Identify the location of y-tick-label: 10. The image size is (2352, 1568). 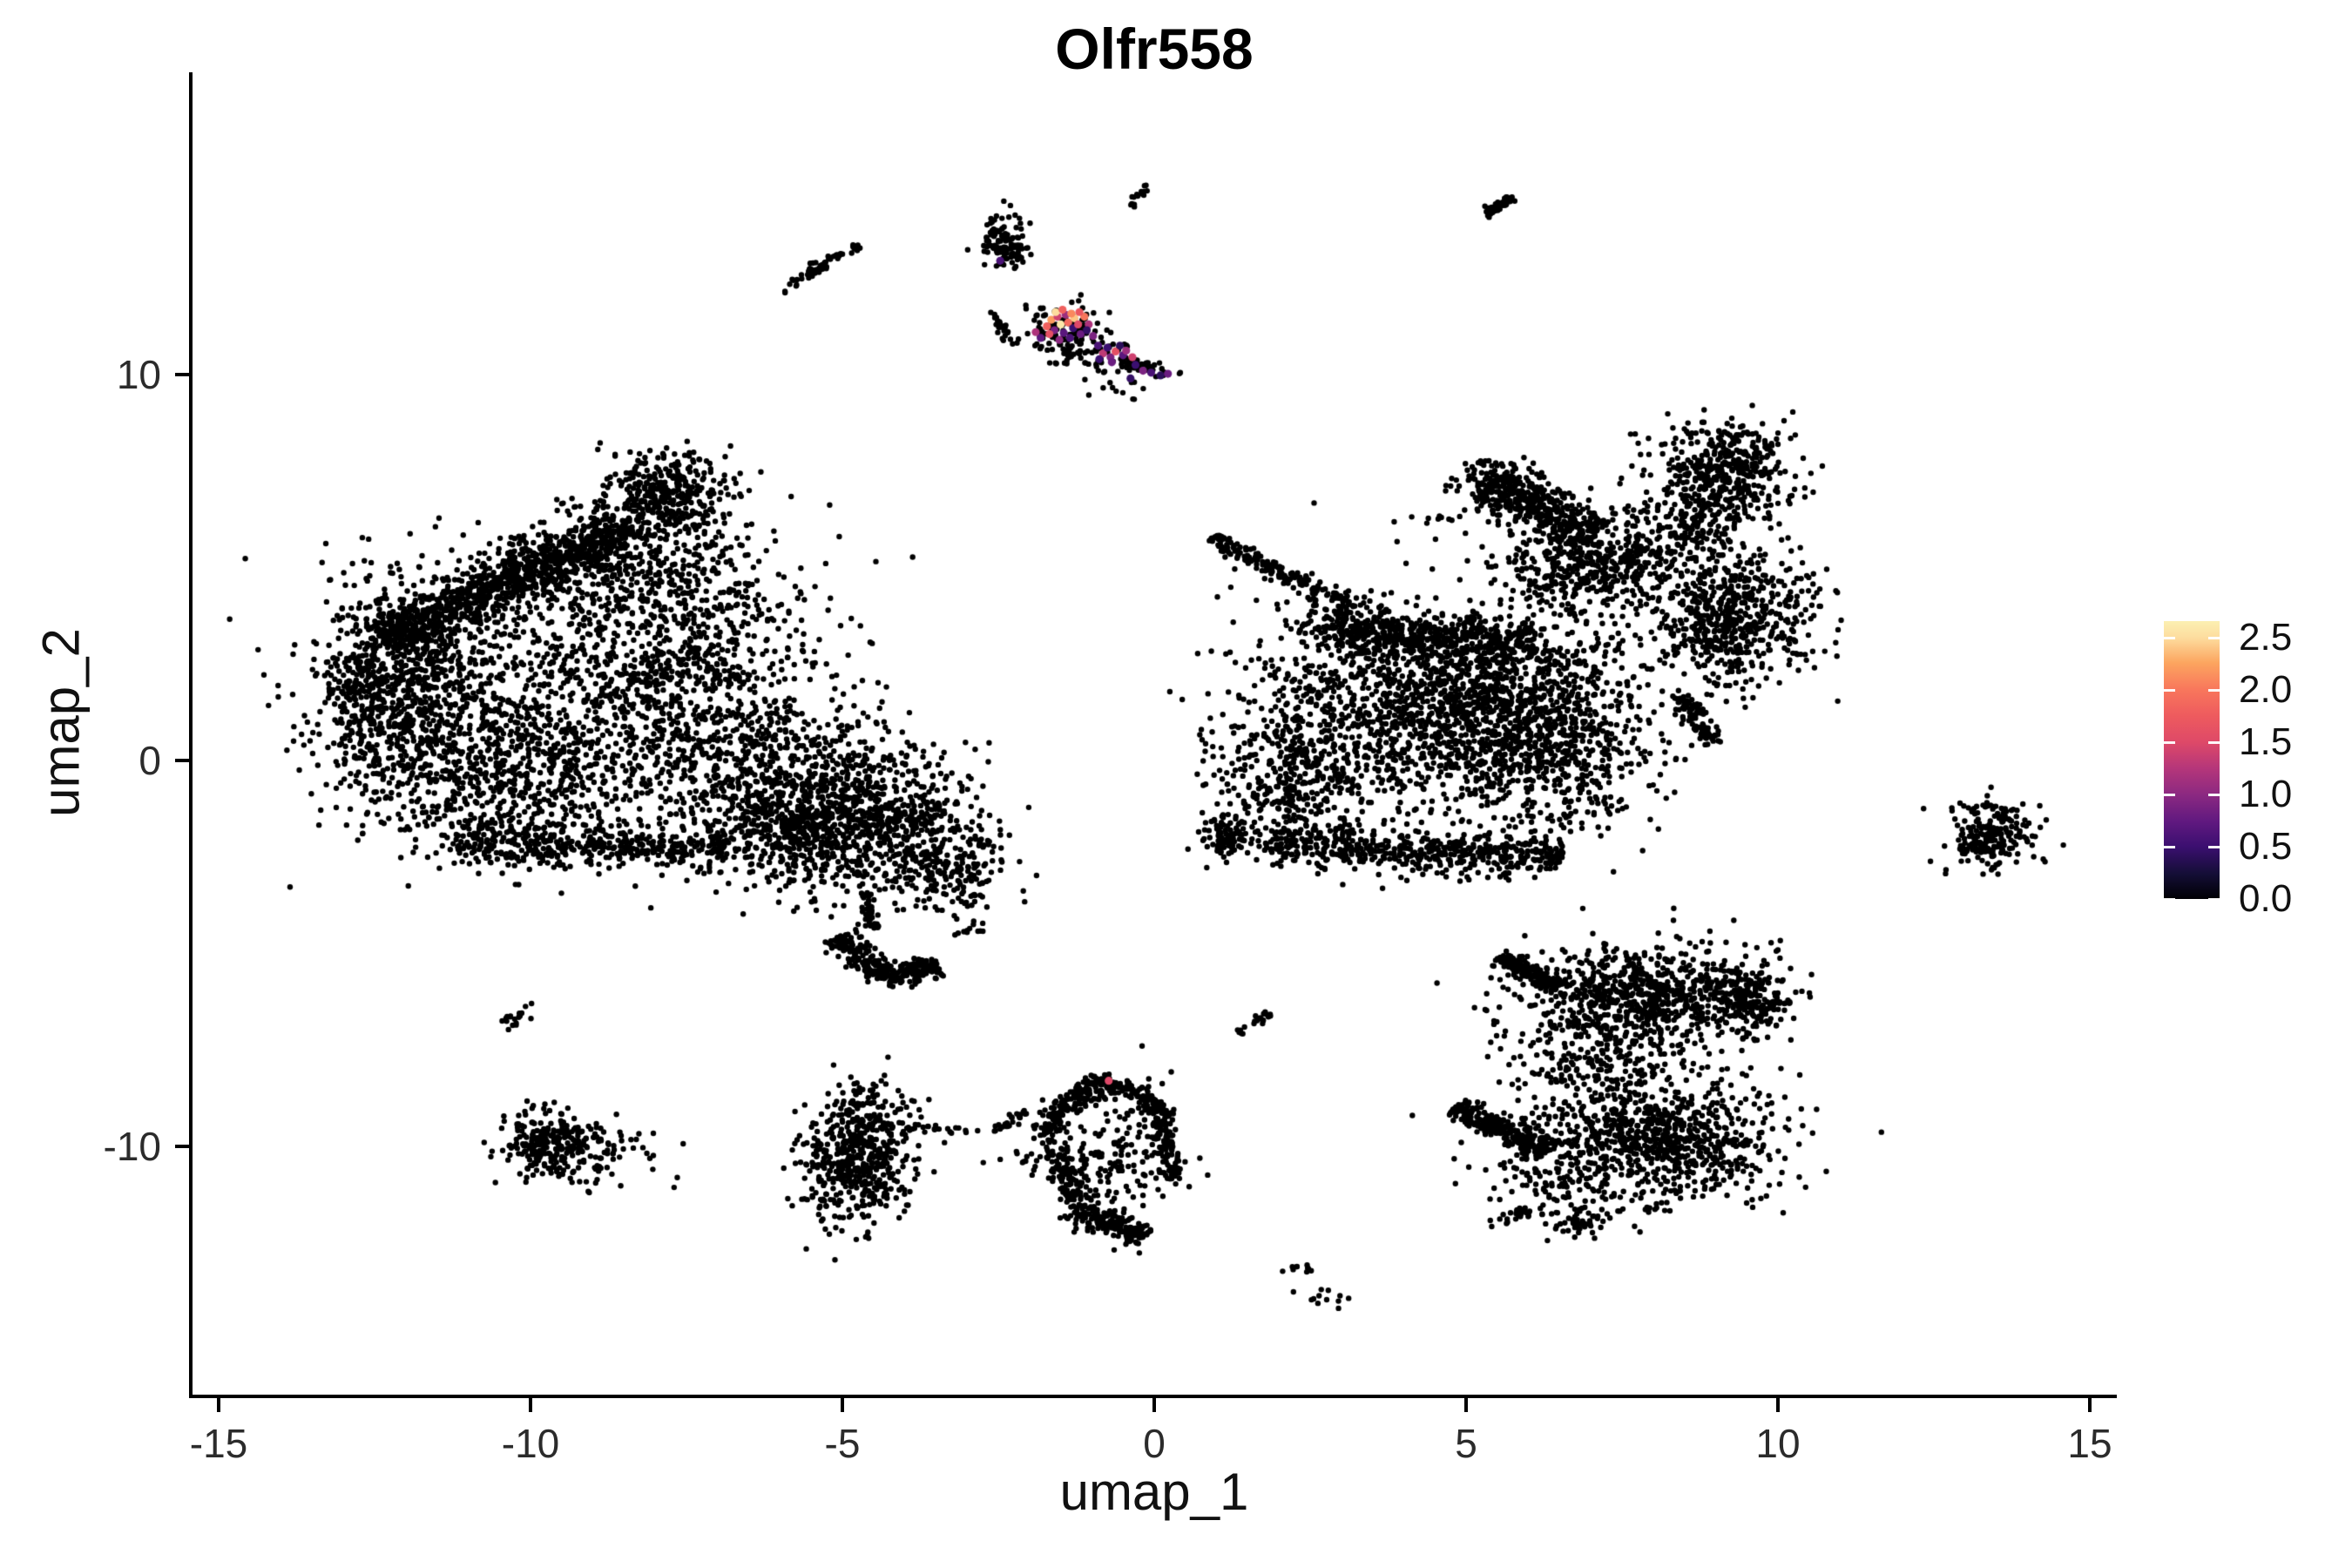
(138, 374).